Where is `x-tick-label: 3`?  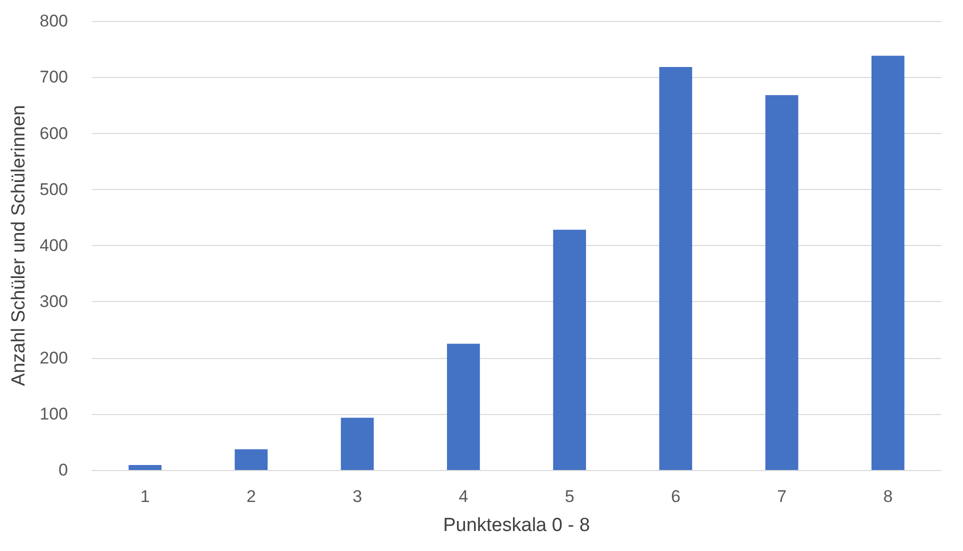
x-tick-label: 3 is located at coordinates (357, 496).